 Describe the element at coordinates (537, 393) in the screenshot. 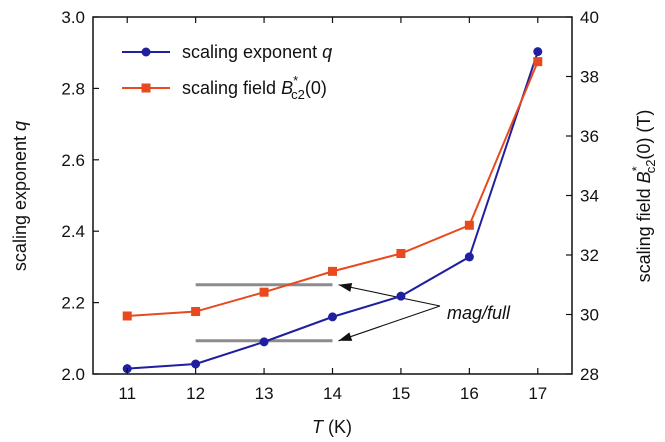

I see `x-tick-label: 17` at that location.